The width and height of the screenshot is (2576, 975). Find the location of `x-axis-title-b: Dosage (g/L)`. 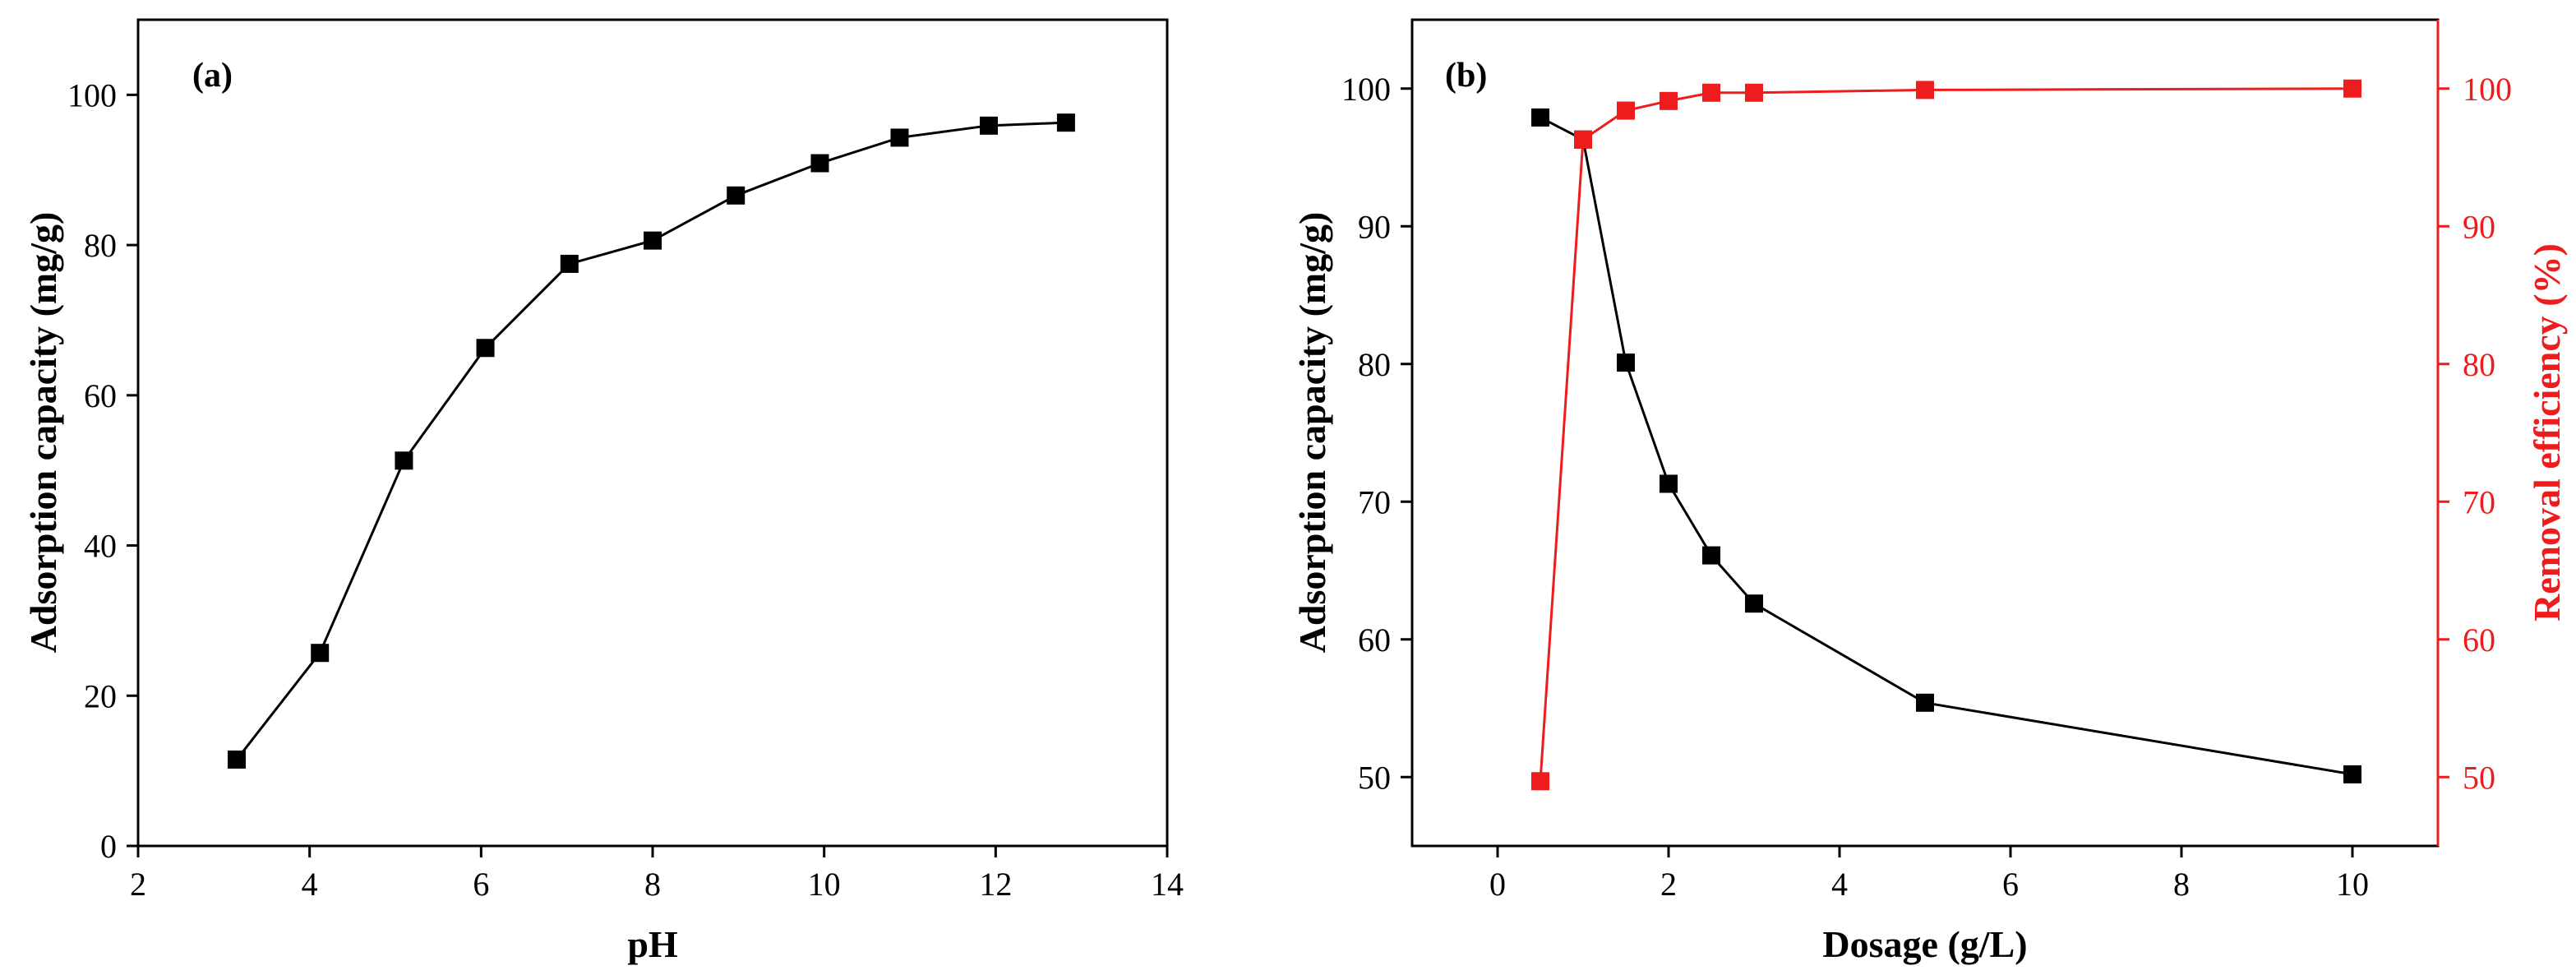

x-axis-title-b: Dosage (g/L) is located at coordinates (1924, 944).